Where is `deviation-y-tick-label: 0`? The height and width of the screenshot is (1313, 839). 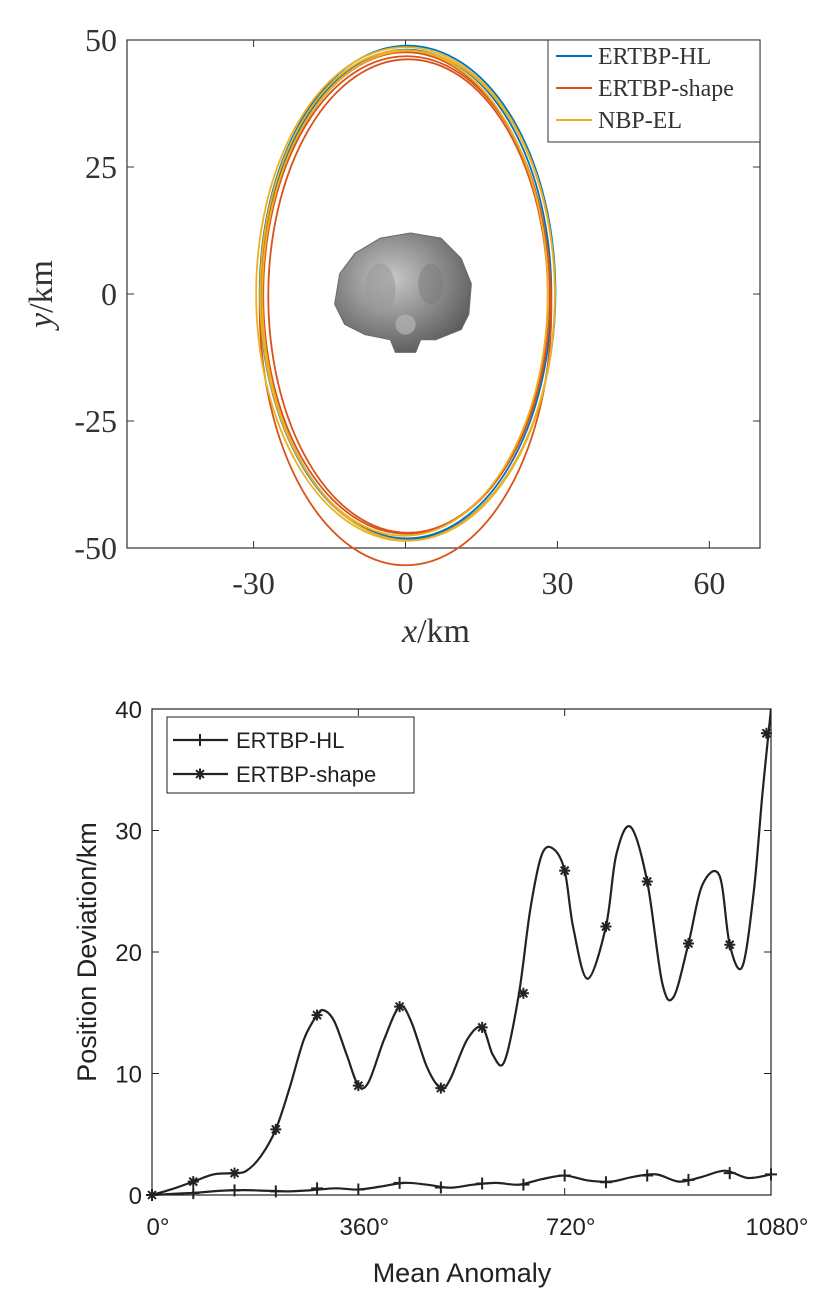
deviation-y-tick-label: 0 is located at coordinates (135, 1196).